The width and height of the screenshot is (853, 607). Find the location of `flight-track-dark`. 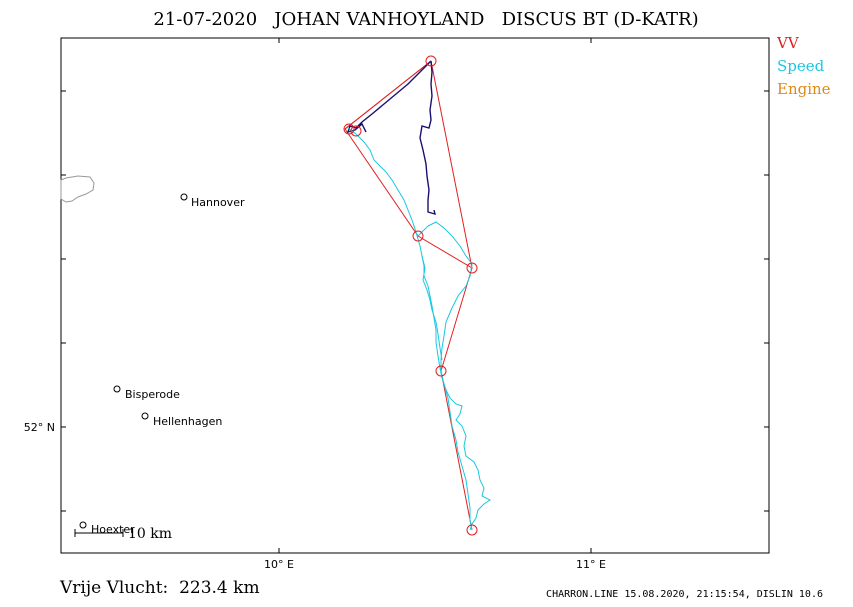

flight-track-dark is located at coordinates (427, 138).